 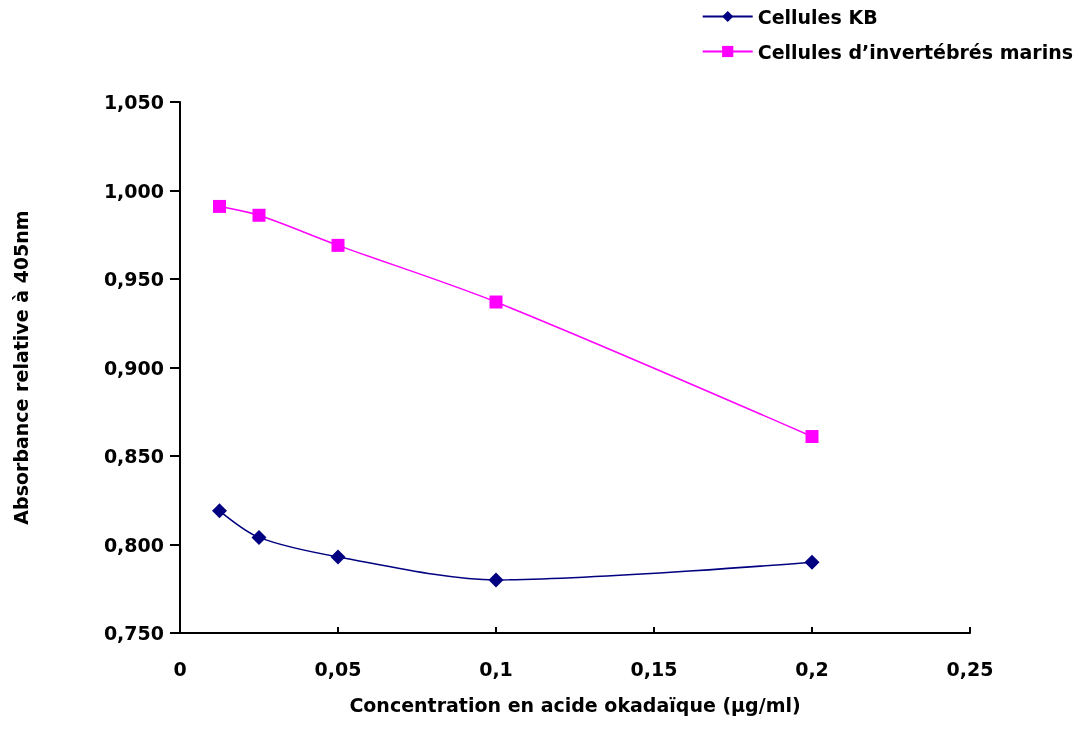 What do you see at coordinates (817, 16) in the screenshot?
I see `legend-label: Cellules KB` at bounding box center [817, 16].